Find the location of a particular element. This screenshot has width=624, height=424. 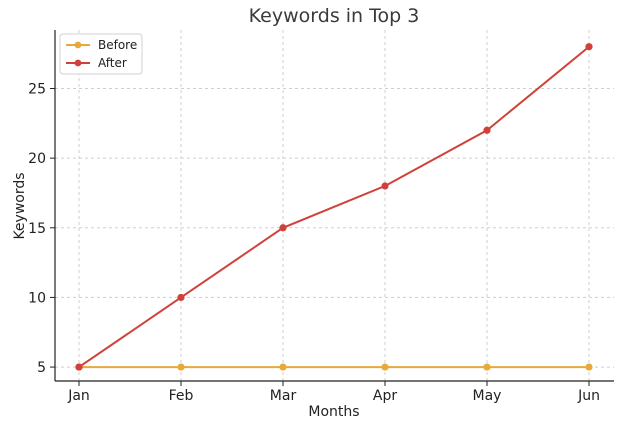

x-tick-label: Apr is located at coordinates (385, 396).